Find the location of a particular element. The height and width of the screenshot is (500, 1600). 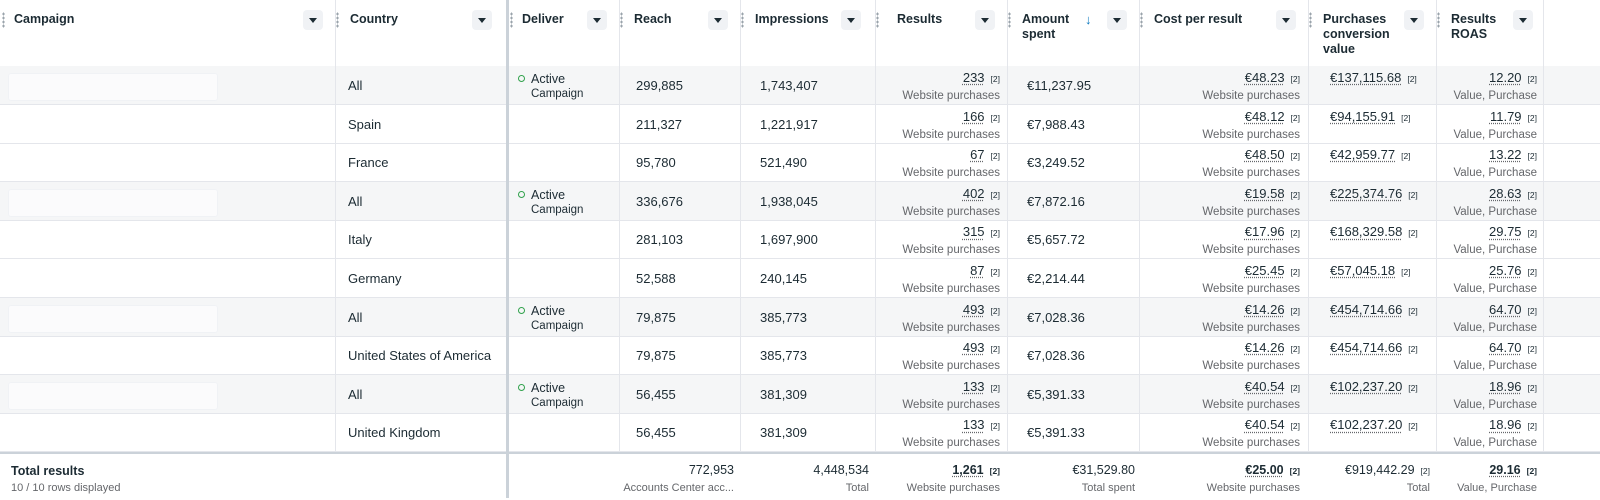

column-header-country: Country is located at coordinates (374, 19).